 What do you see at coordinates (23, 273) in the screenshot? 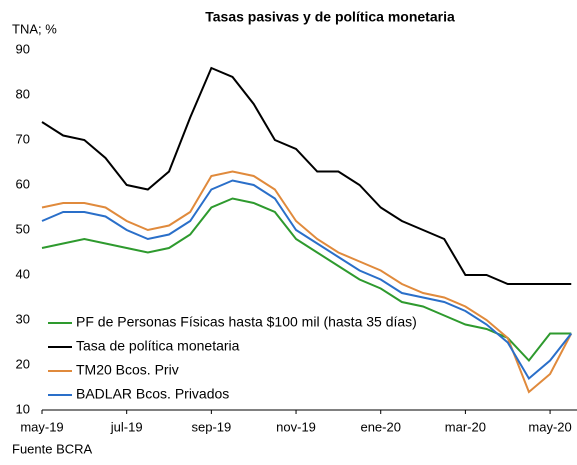
I see `y-tick-label: 40` at bounding box center [23, 273].